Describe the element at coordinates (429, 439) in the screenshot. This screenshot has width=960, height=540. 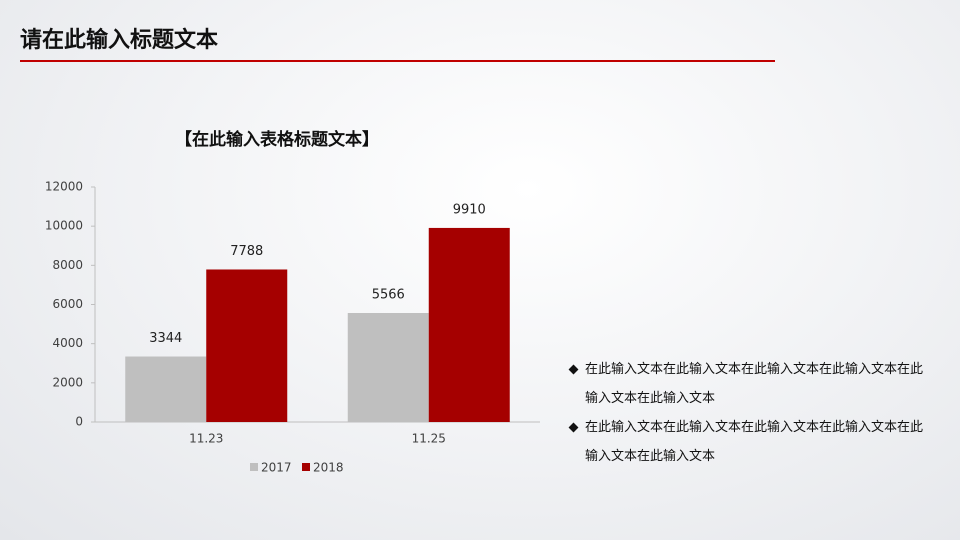
I see `x-tick-label: 11.25` at that location.